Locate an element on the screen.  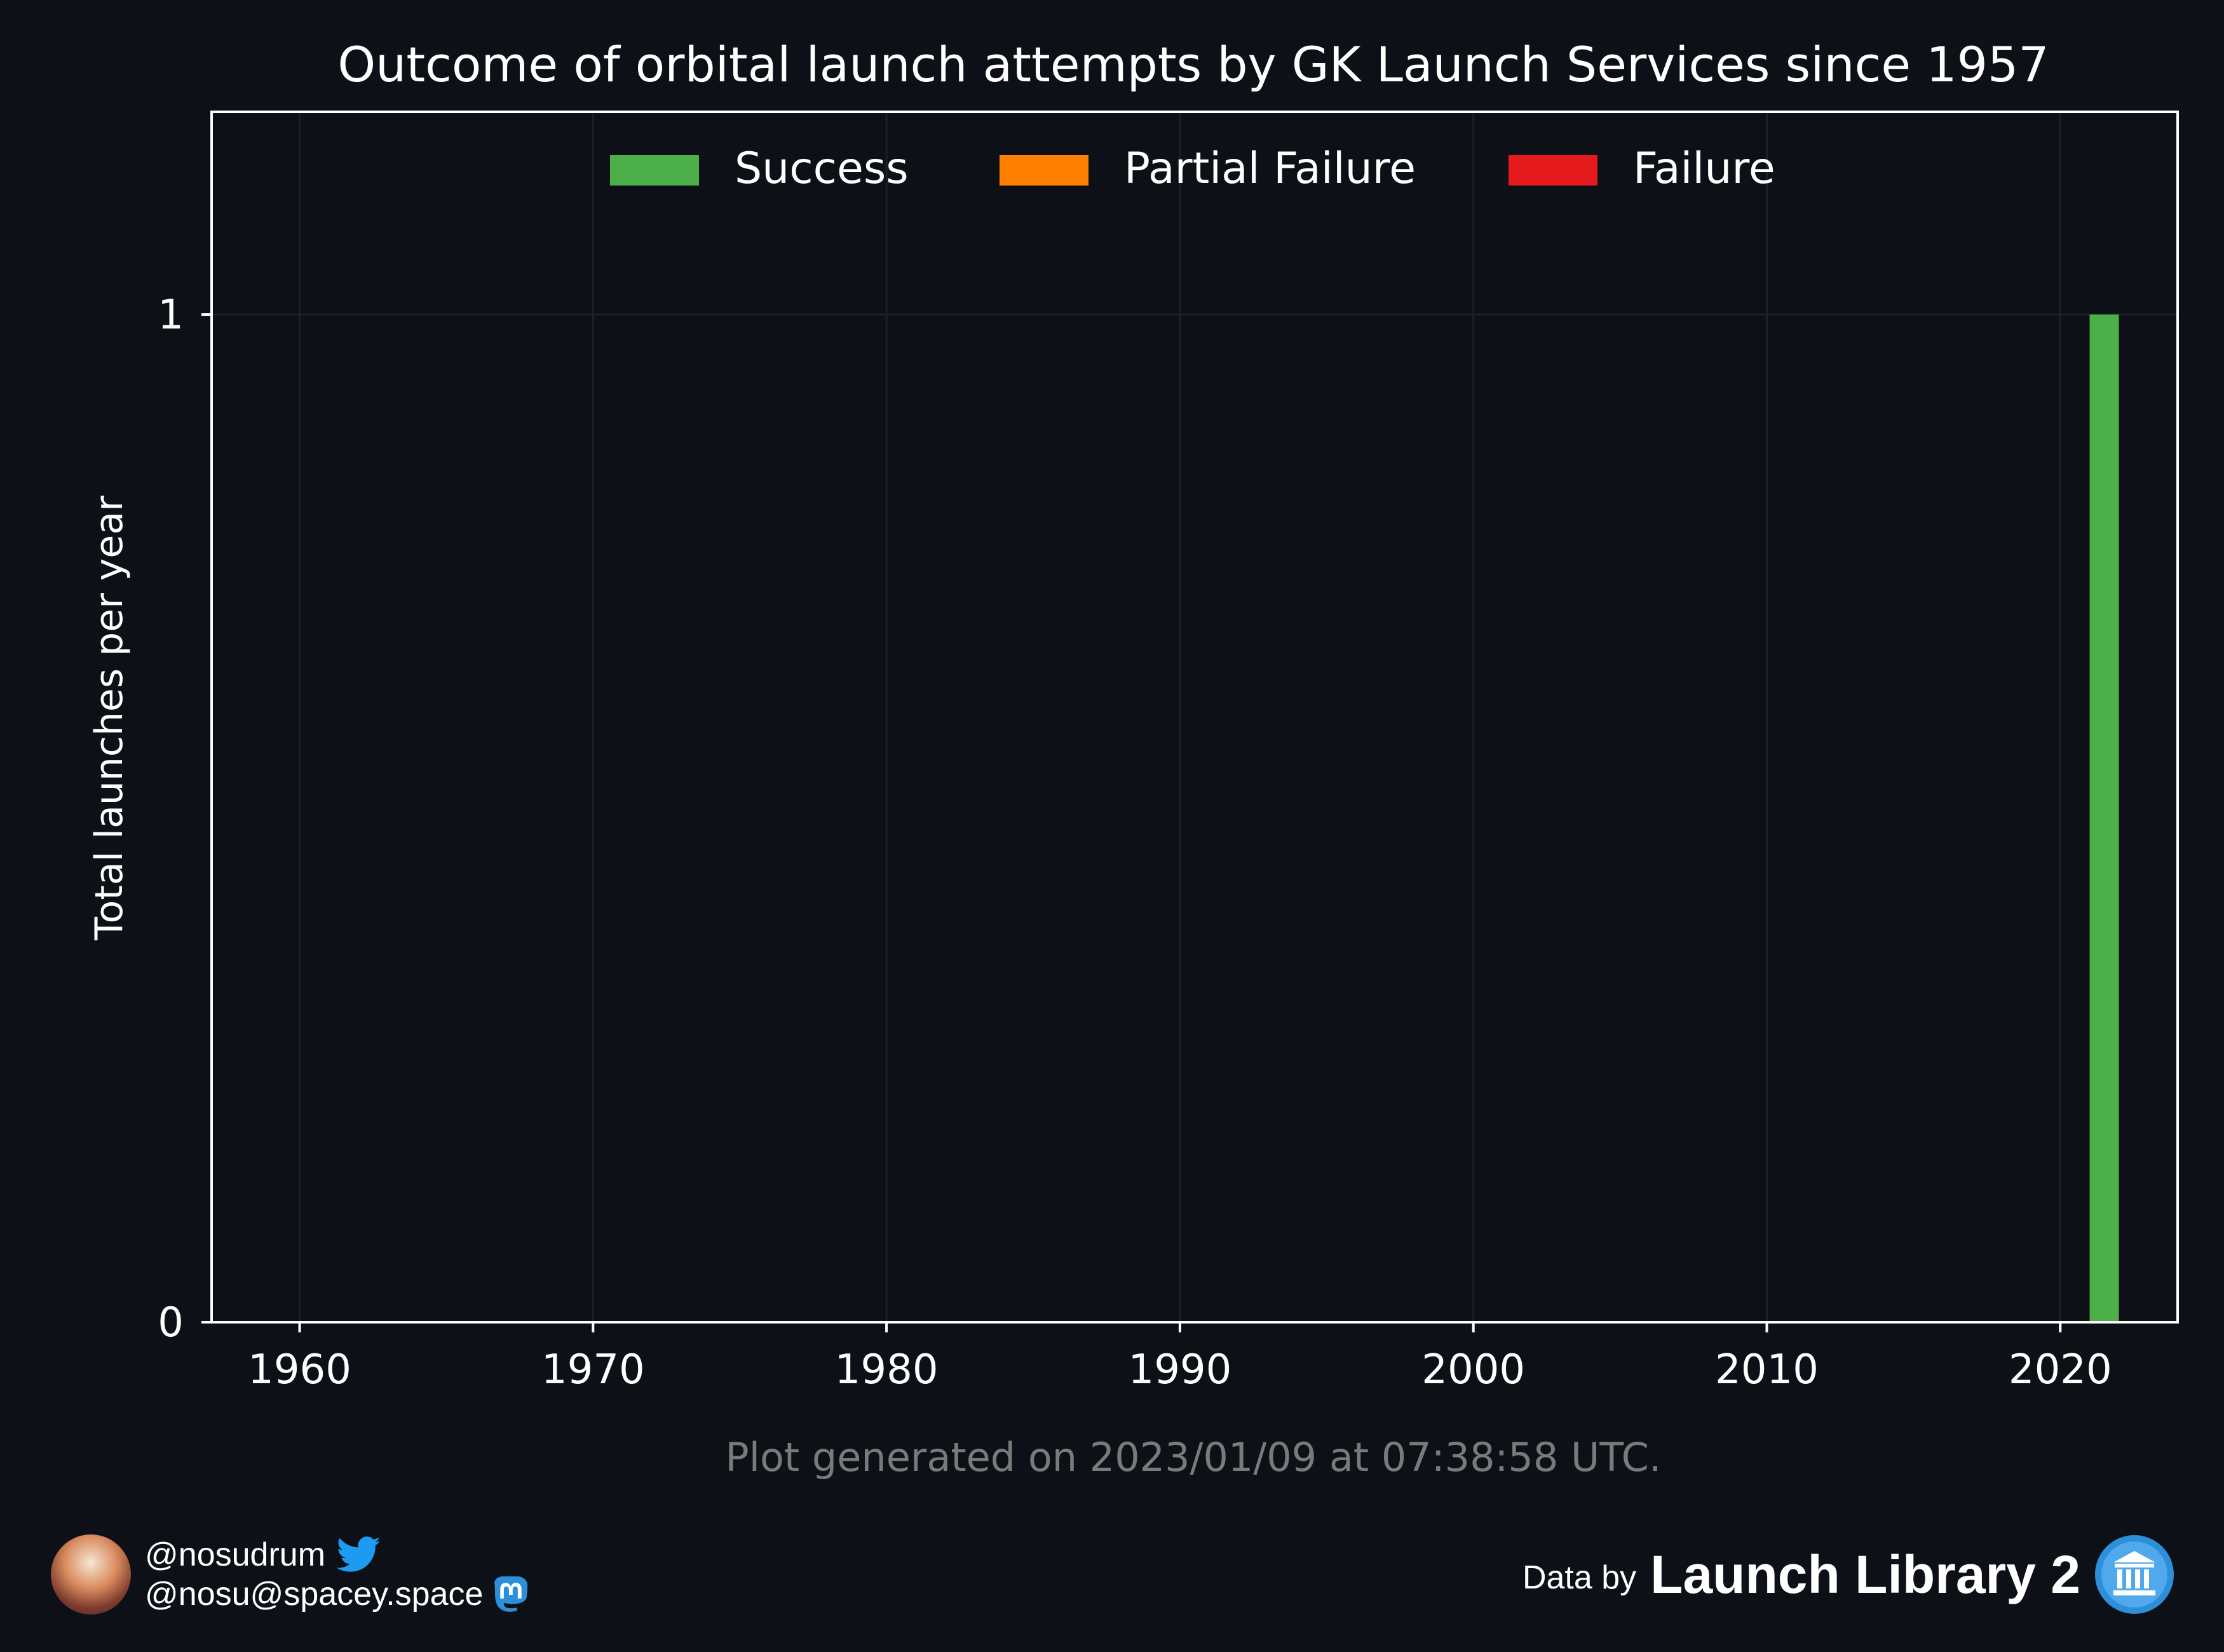
mastodon-handle-row: @nosu@spacey.space is located at coordinates (337, 1594).